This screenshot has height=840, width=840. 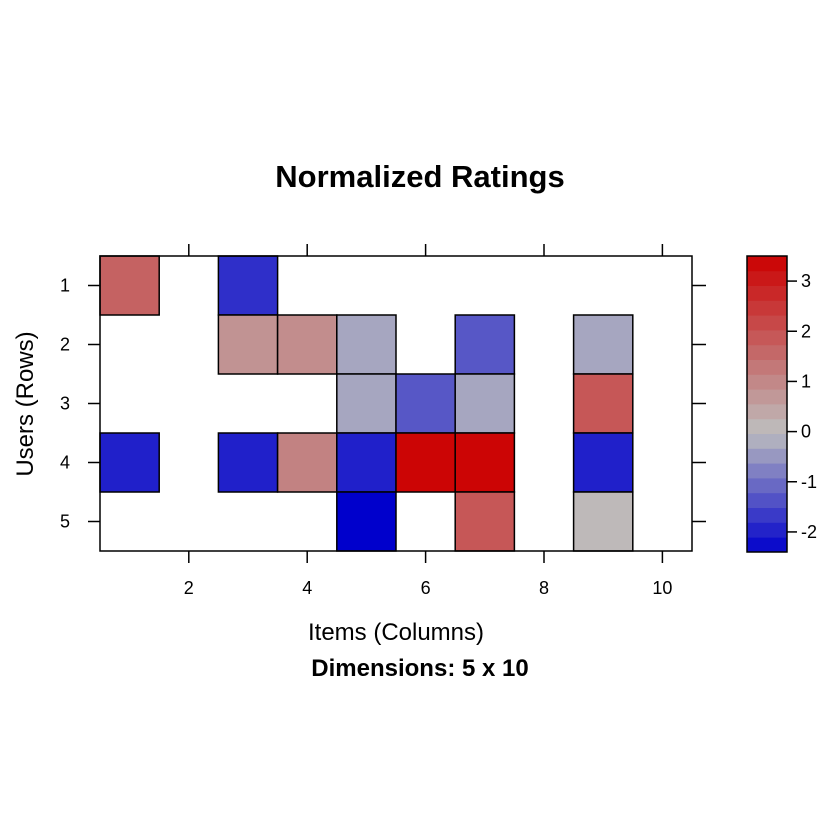 What do you see at coordinates (25, 403) in the screenshot?
I see `y-axis-title: Users (Rows)` at bounding box center [25, 403].